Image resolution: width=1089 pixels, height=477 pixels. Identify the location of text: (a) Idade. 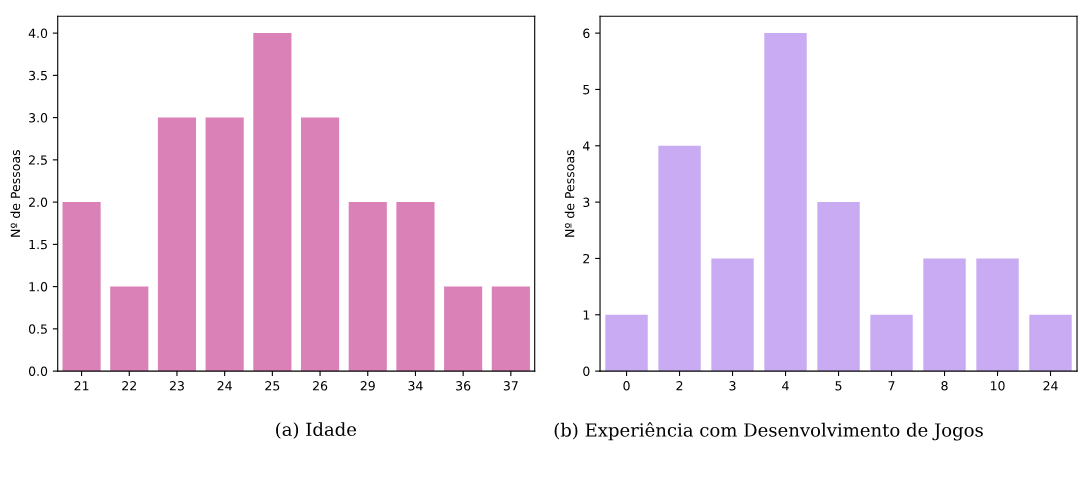
(316, 430).